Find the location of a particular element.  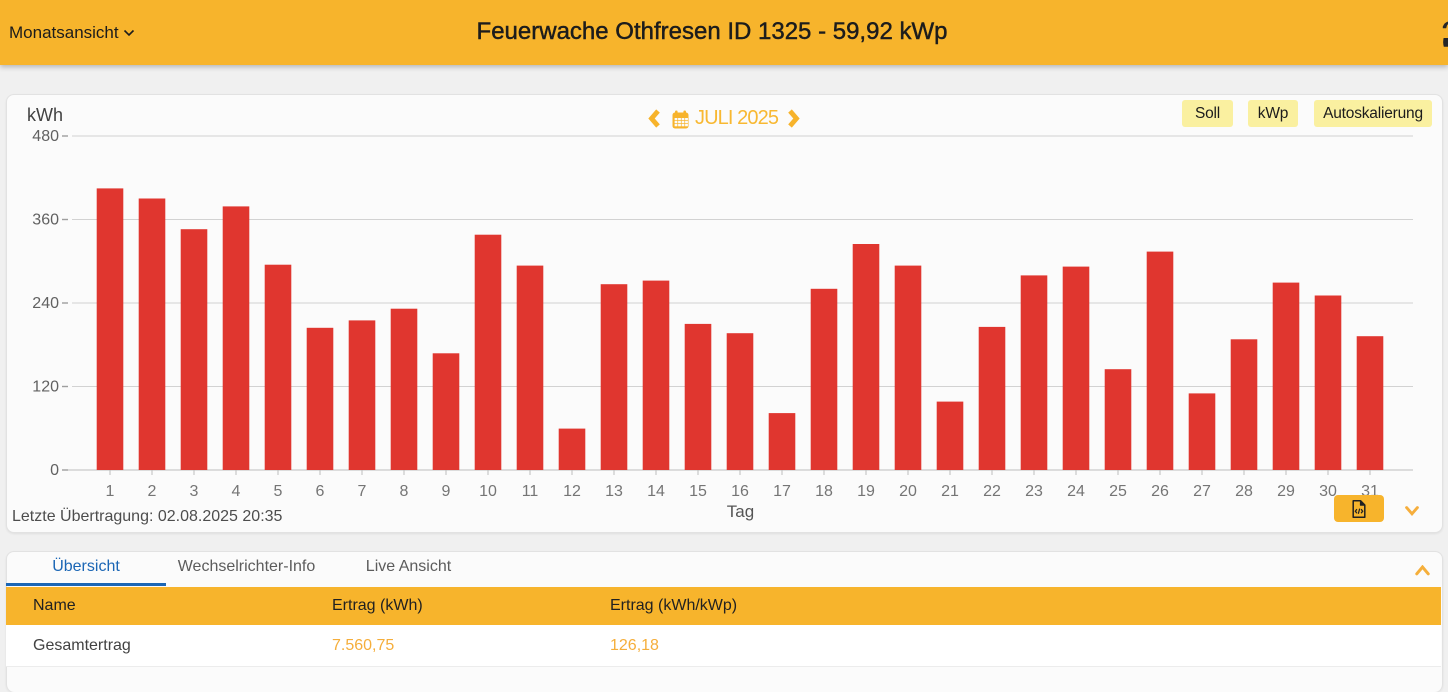

svg-text: 4 is located at coordinates (236, 491).